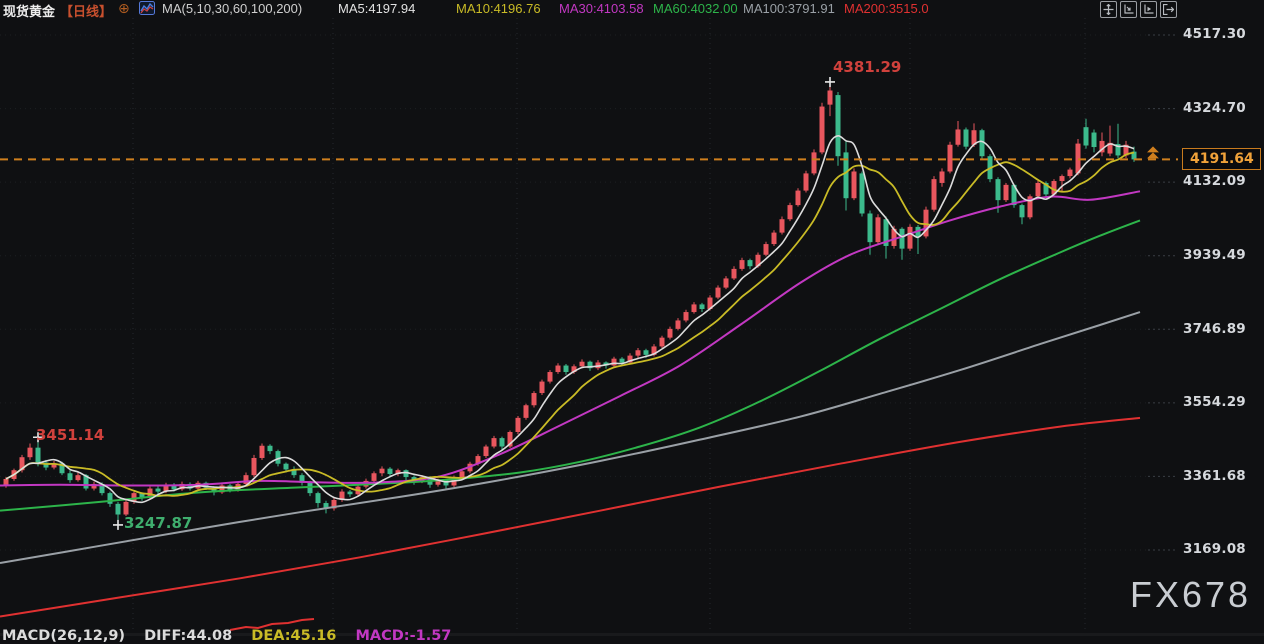 Image resolution: width=1264 pixels, height=644 pixels. What do you see at coordinates (1108, 9) in the screenshot?
I see `pan-crosshair-icon` at bounding box center [1108, 9].